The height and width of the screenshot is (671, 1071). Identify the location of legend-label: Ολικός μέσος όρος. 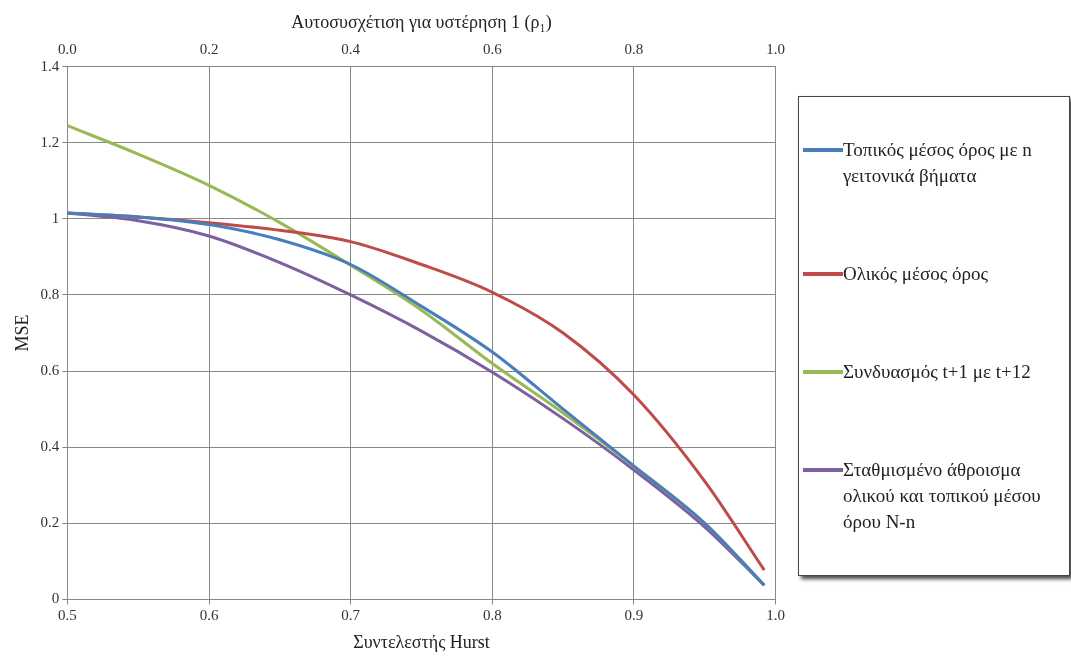
(916, 274).